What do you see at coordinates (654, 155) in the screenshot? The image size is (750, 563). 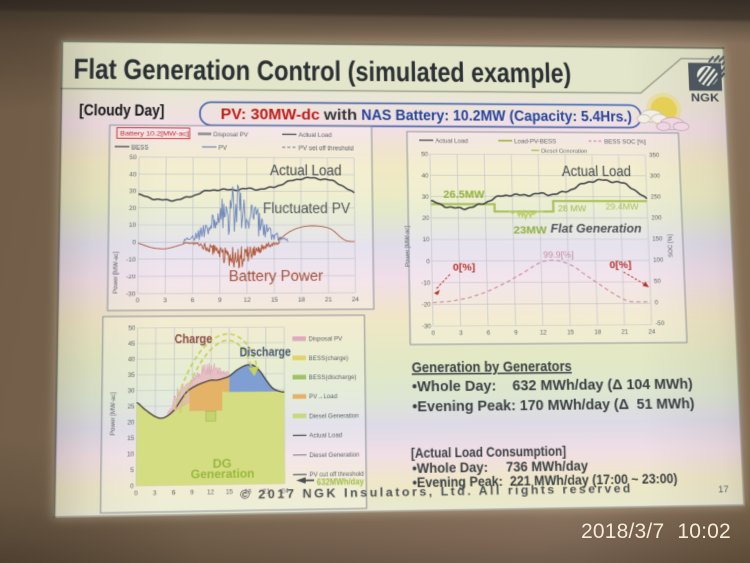 I see `svg-text: 350` at bounding box center [654, 155].